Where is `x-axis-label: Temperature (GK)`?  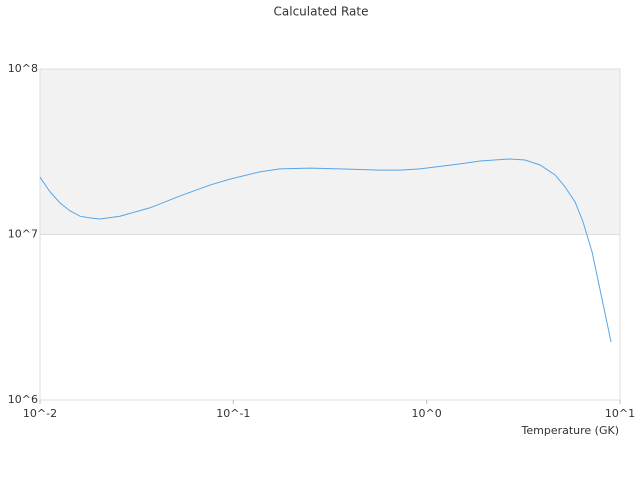 x-axis-label: Temperature (GK) is located at coordinates (570, 430).